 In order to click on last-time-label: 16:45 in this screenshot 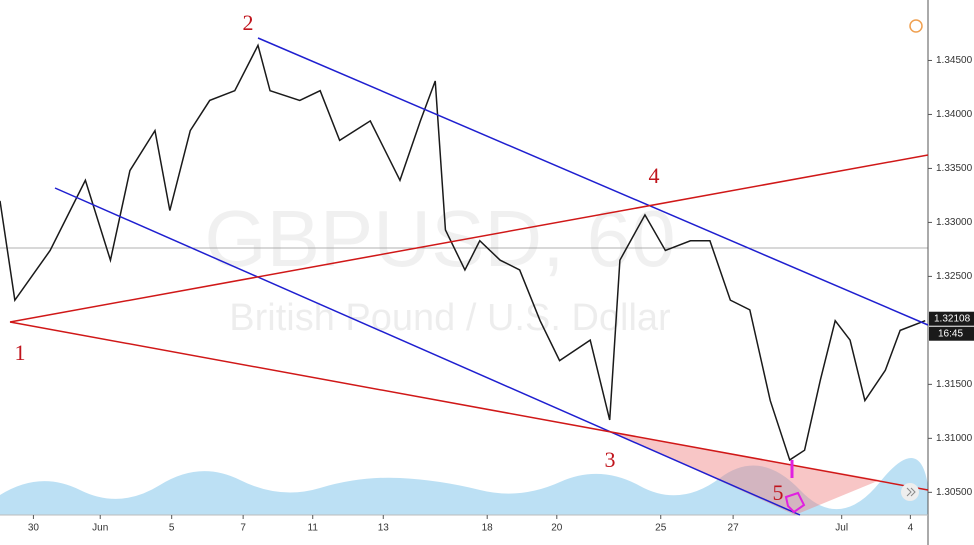, I will do `click(950, 333)`.